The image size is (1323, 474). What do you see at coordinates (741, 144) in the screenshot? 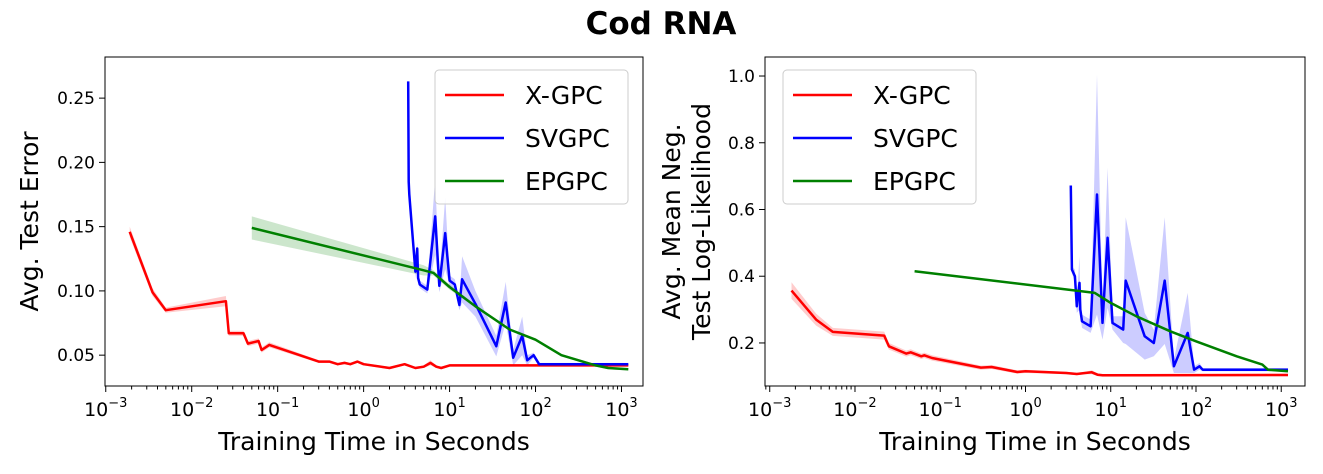
I see `y-tick-label: 0.8` at bounding box center [741, 144].